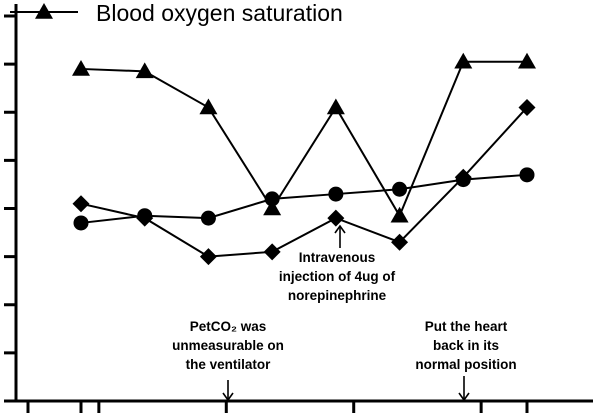 This screenshot has width=593, height=417. What do you see at coordinates (228, 345) in the screenshot?
I see `annotation-2-line-2: unmeasurable on` at bounding box center [228, 345].